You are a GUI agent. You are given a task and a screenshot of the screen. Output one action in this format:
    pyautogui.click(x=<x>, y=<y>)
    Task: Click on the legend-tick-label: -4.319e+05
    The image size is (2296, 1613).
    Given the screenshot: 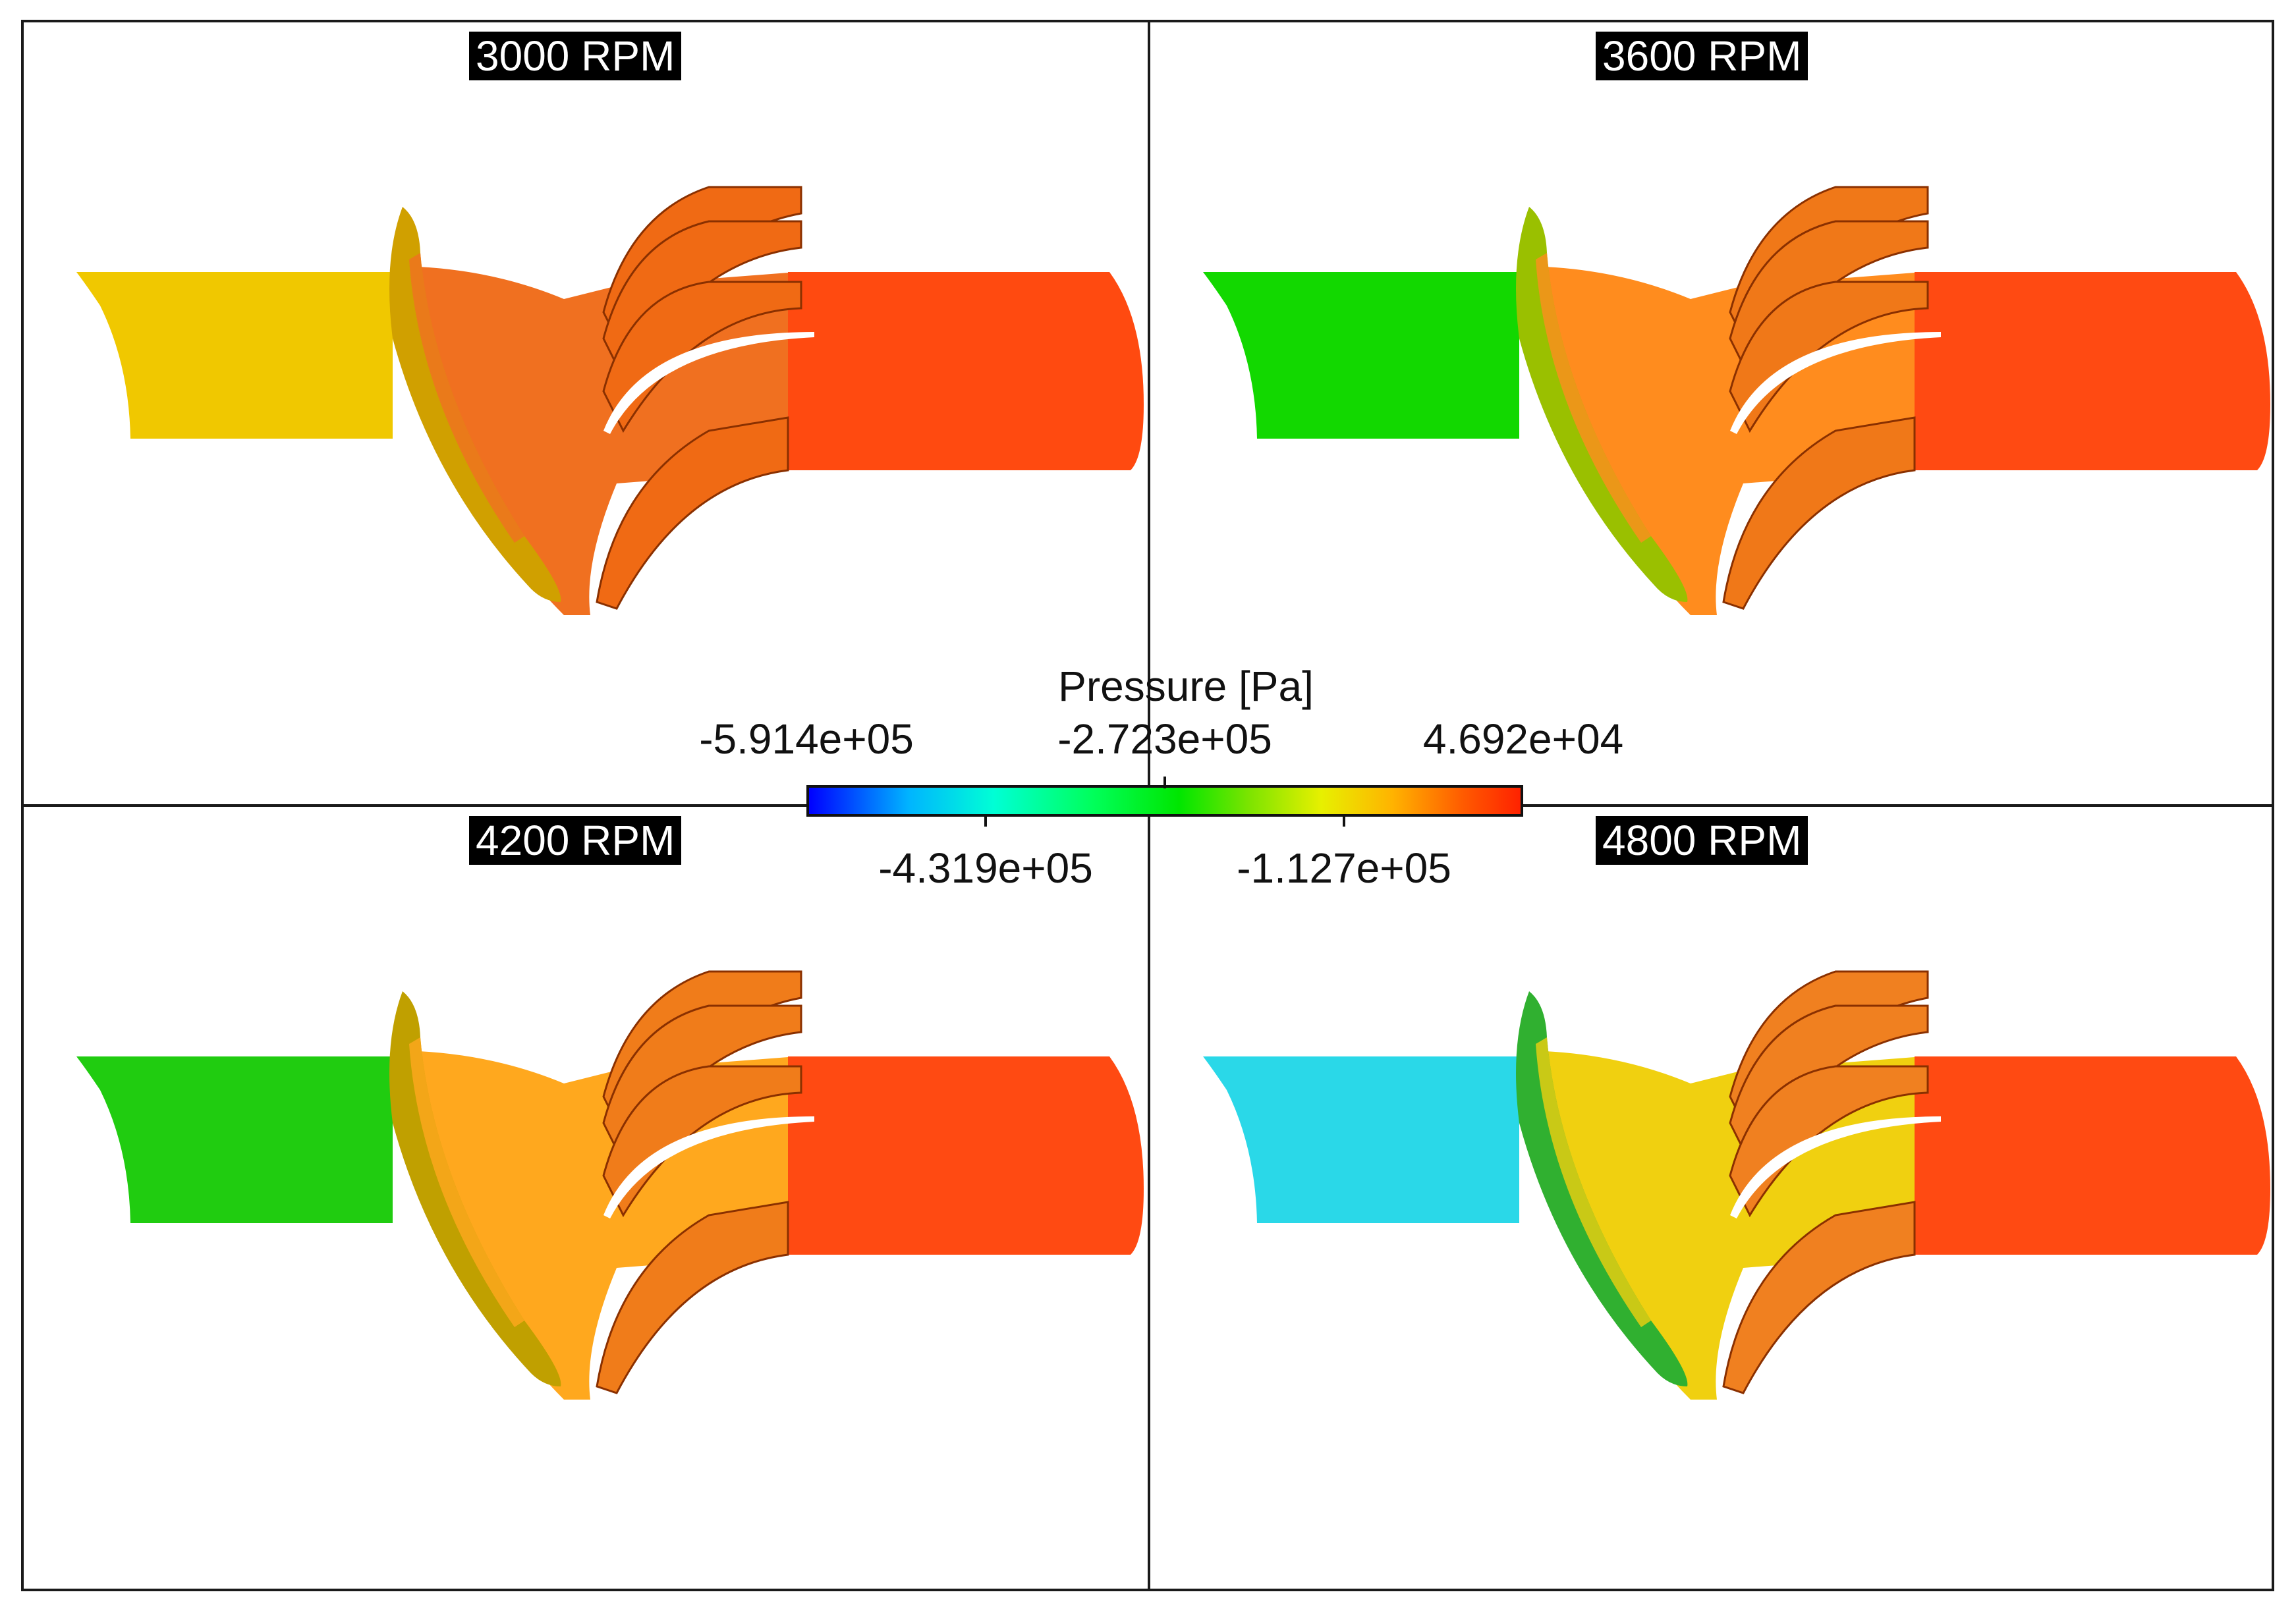 What is the action you would take?
    pyautogui.click(x=985, y=868)
    